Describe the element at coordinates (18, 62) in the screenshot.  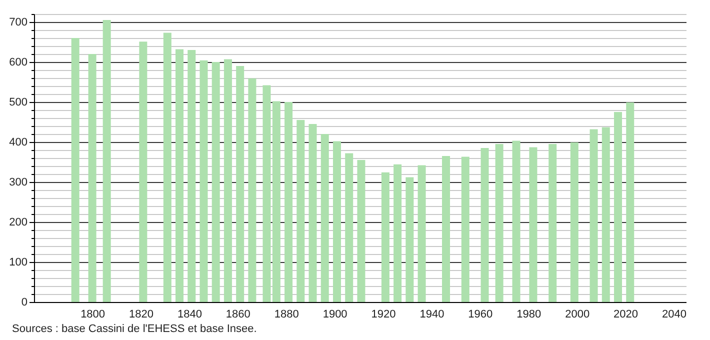
I see `y-tick-label: 600` at that location.